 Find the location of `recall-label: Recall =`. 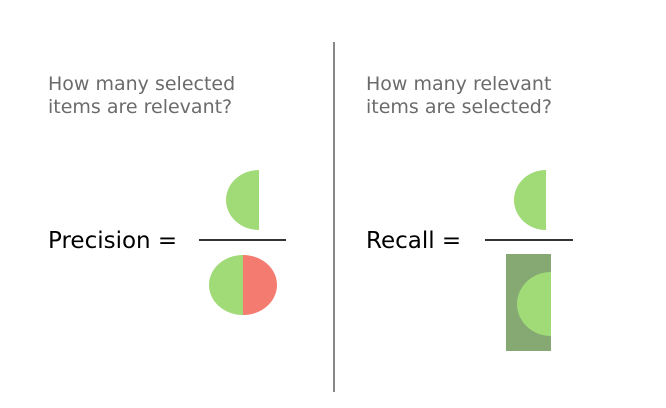

recall-label: Recall = is located at coordinates (414, 241).